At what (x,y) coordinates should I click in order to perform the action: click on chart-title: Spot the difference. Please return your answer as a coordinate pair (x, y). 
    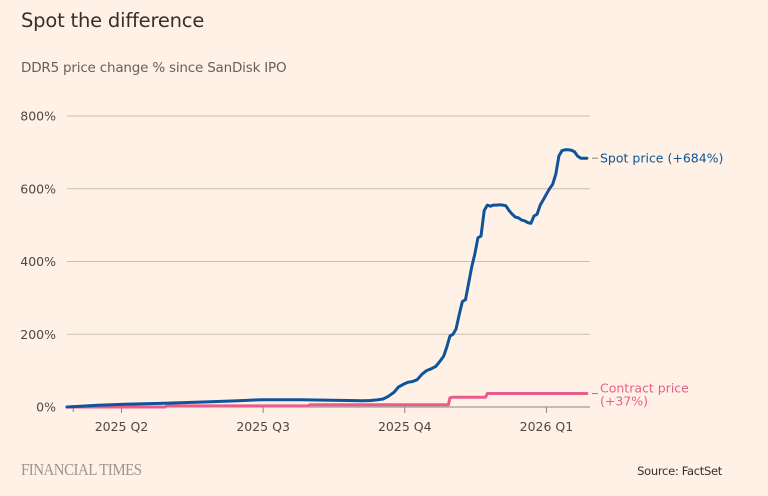
    Looking at the image, I should click on (113, 20).